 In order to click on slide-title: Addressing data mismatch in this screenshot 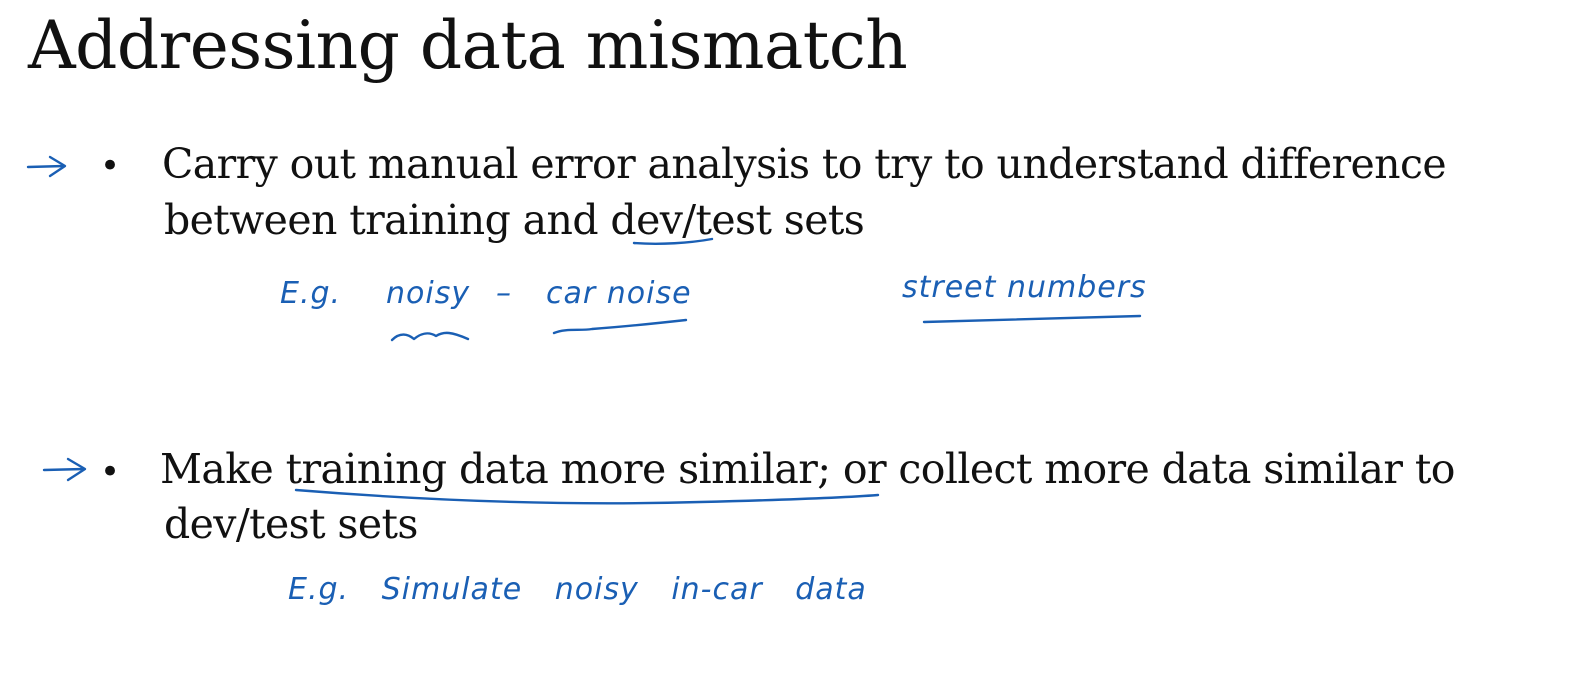, I will do `click(468, 45)`.